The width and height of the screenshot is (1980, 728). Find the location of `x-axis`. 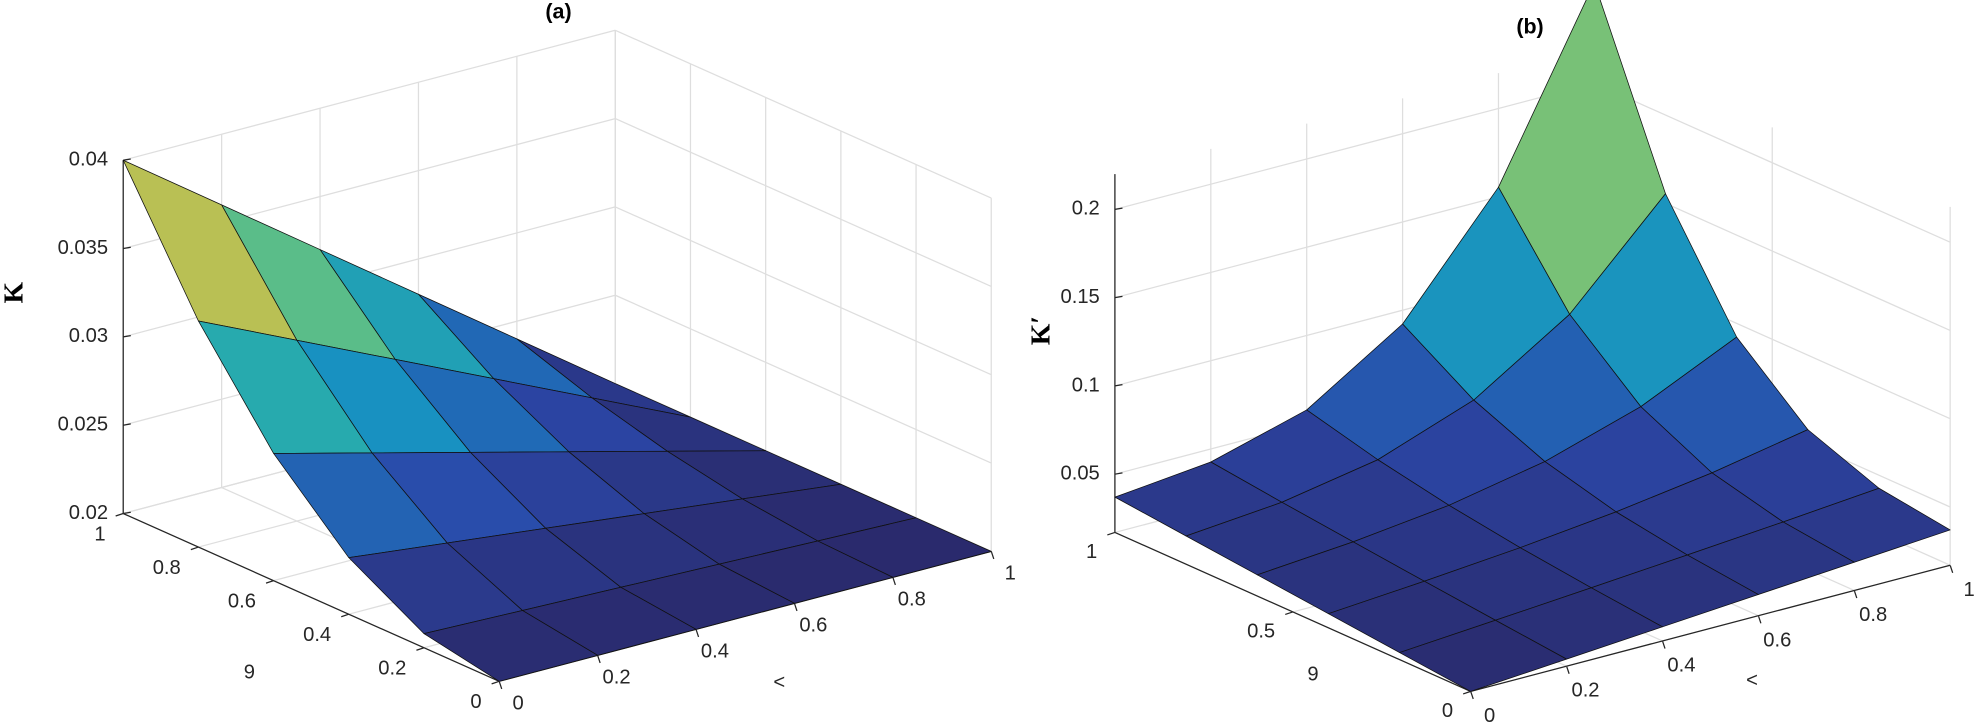

x-axis is located at coordinates (1710, 628).